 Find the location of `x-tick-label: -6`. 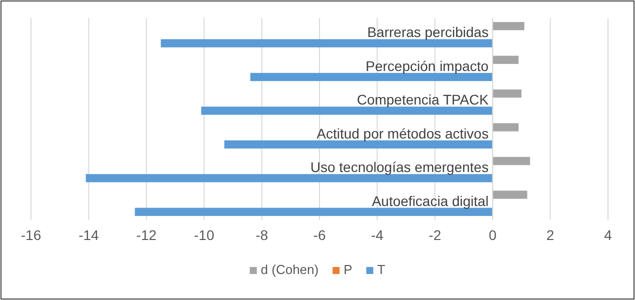

x-tick-label: -6 is located at coordinates (319, 234).